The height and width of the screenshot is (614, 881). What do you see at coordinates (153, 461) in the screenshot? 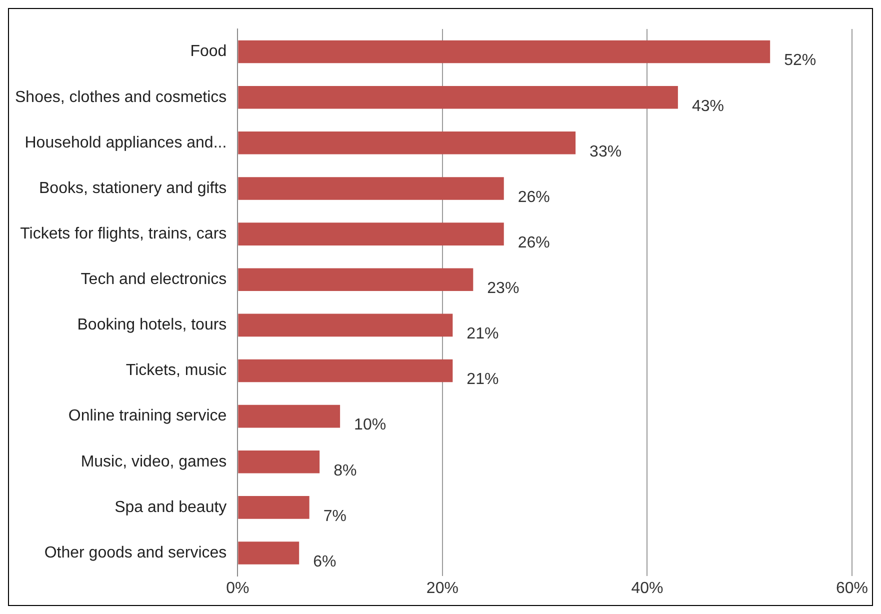
I see `y-tick-label: Music, video, games` at bounding box center [153, 461].